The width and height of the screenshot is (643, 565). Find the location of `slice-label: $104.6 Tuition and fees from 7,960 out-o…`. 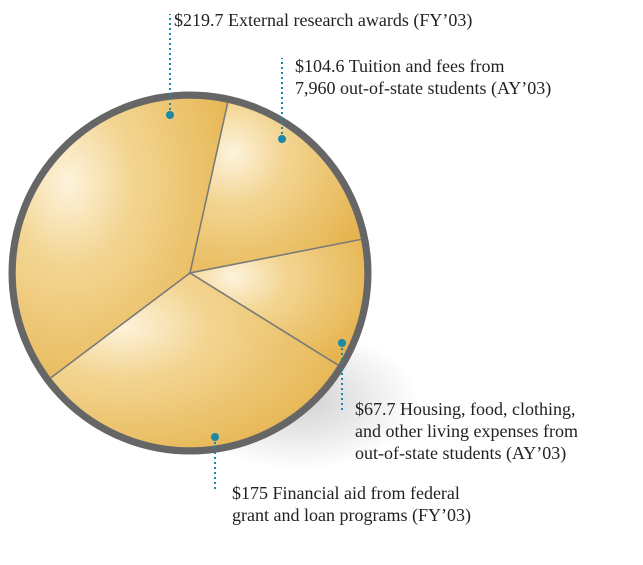

slice-label: $104.6 Tuition and fees from 7,960 out-o… is located at coordinates (423, 77).